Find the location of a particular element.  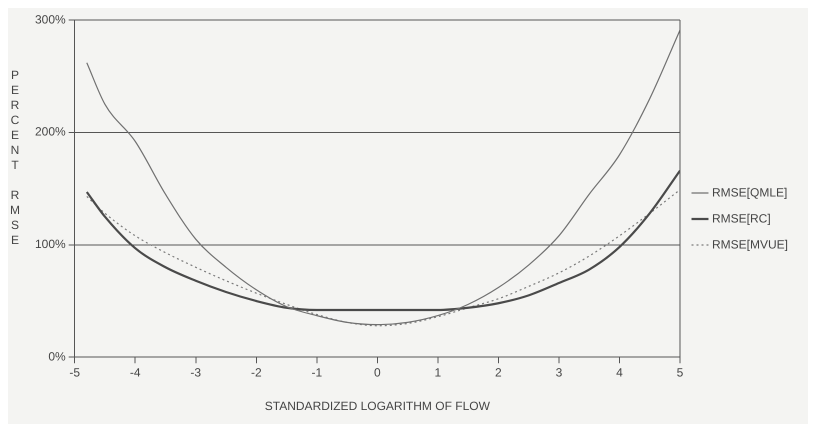

y-tick-label: 300% is located at coordinates (50, 19).